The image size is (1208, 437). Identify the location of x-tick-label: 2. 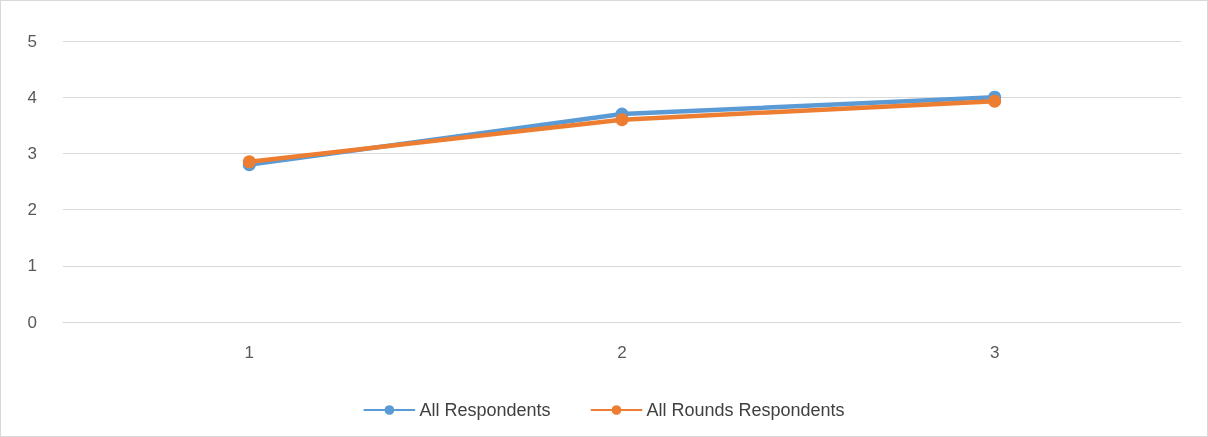
(622, 352).